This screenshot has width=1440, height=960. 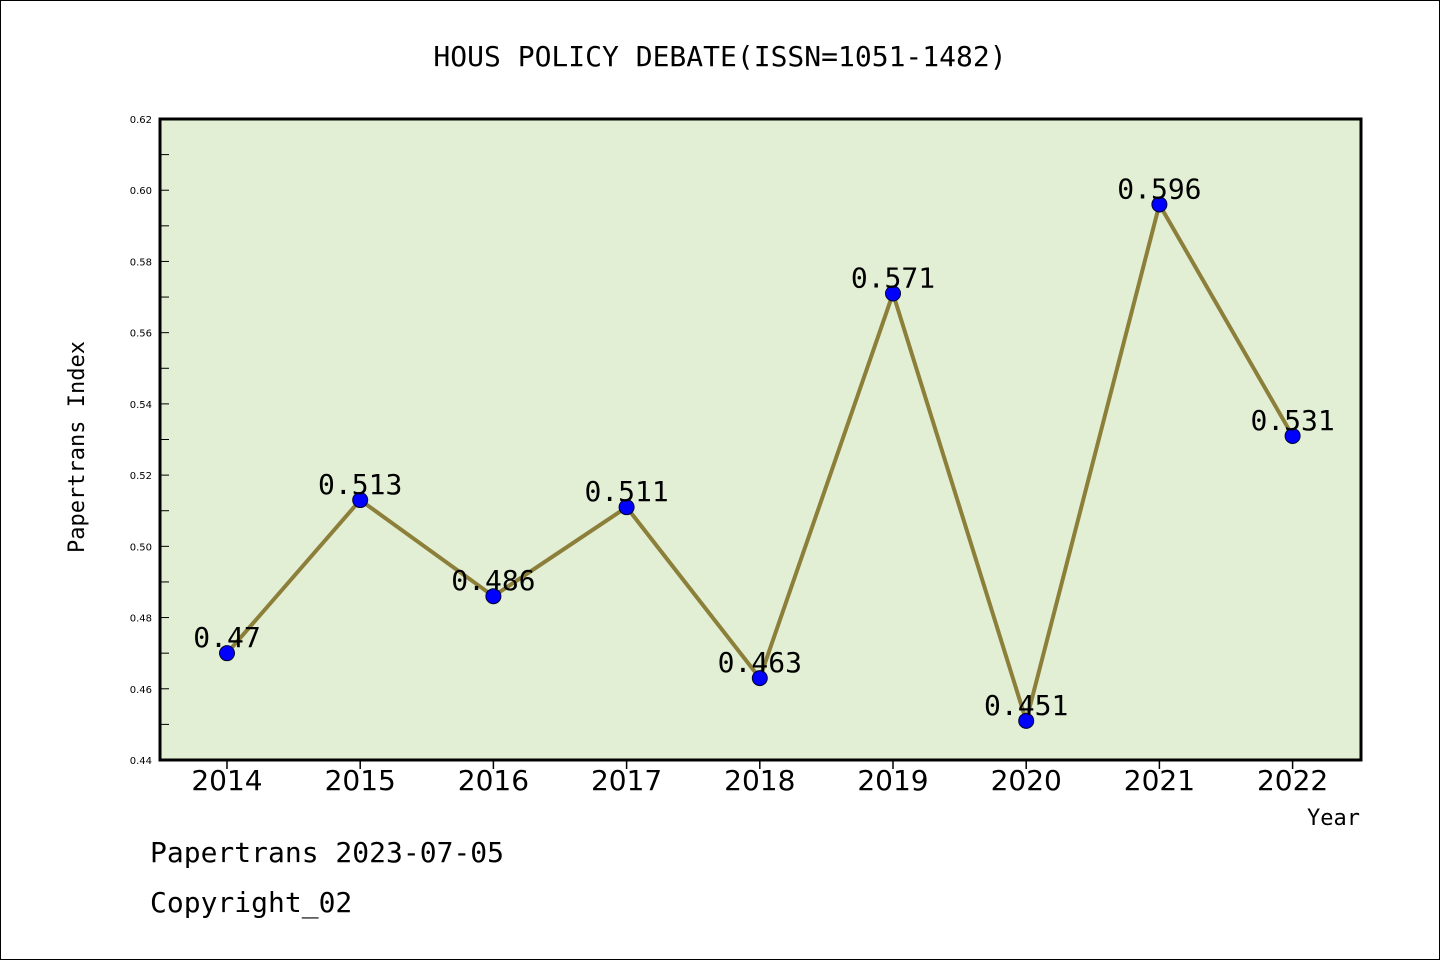 What do you see at coordinates (1159, 204) in the screenshot?
I see `data-point-2021` at bounding box center [1159, 204].